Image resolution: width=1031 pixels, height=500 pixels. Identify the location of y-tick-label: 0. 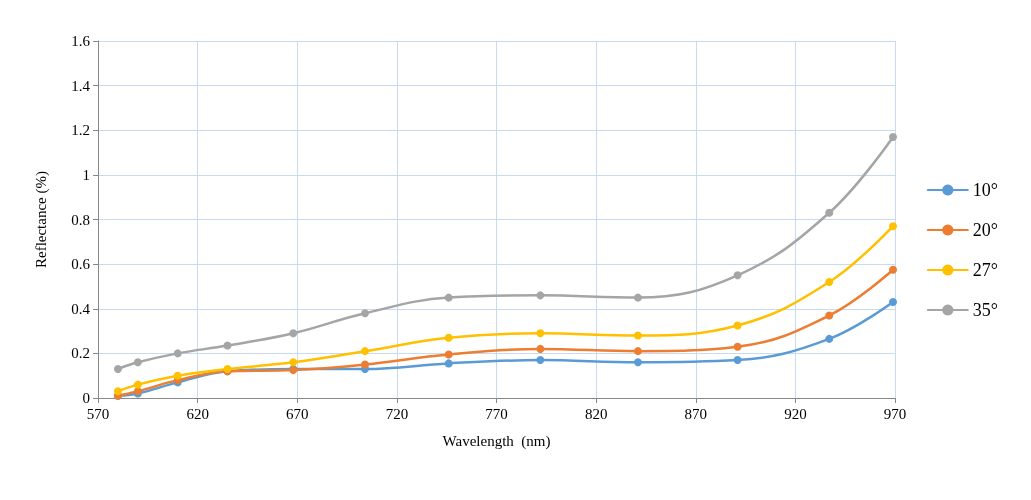
(86, 398).